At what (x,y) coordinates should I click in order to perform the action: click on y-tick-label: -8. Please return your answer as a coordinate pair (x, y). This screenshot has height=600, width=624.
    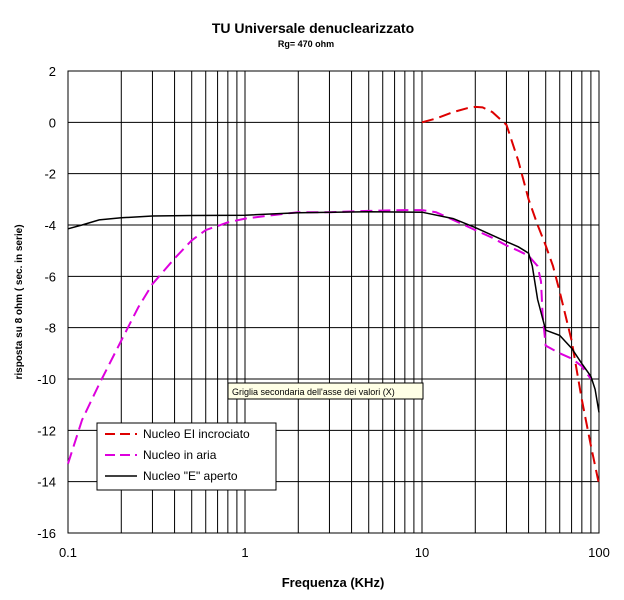
    Looking at the image, I should click on (50, 328).